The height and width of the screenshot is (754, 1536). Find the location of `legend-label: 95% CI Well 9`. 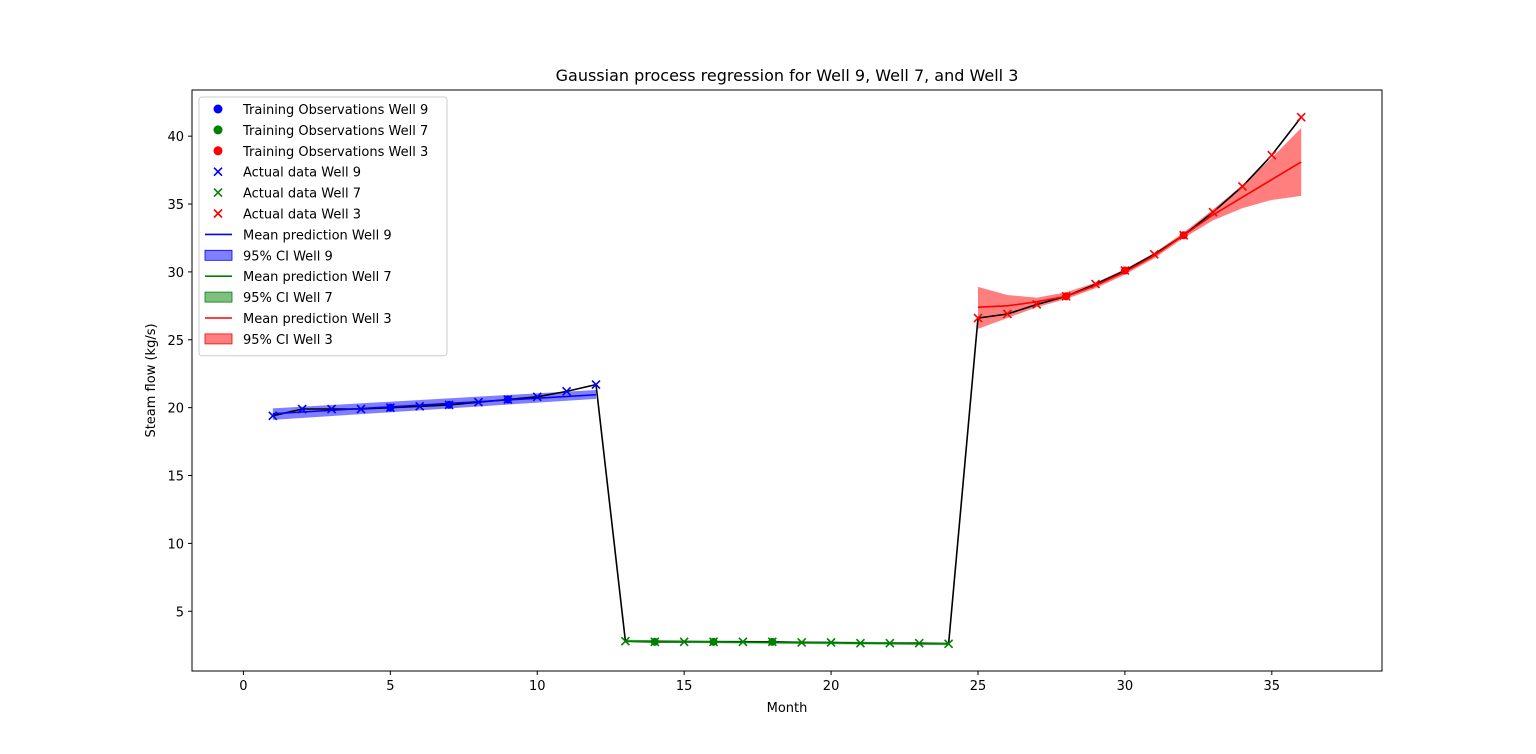

legend-label: 95% CI Well 9 is located at coordinates (288, 256).